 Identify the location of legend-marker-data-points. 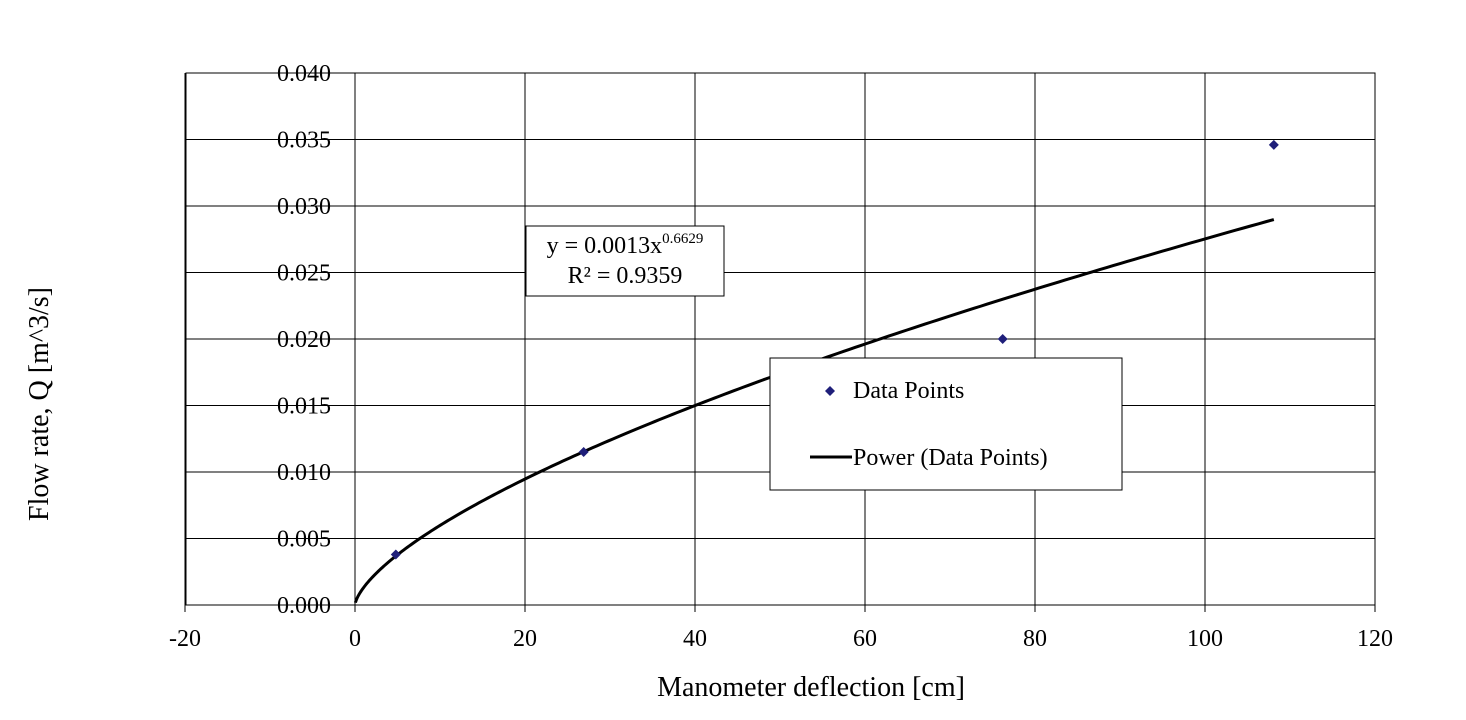
(830, 391).